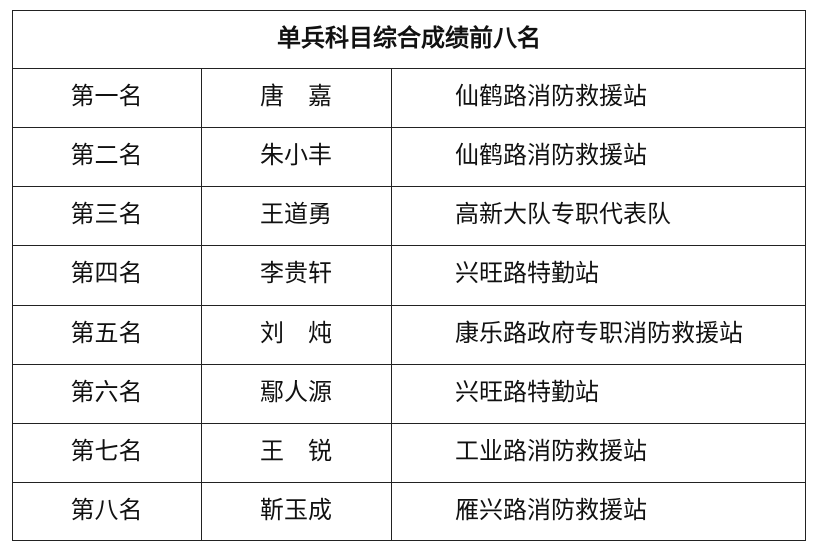 Image resolution: width=816 pixels, height=549 pixels. Describe the element at coordinates (296, 510) in the screenshot. I see `name-cell: 靳玉成` at that location.